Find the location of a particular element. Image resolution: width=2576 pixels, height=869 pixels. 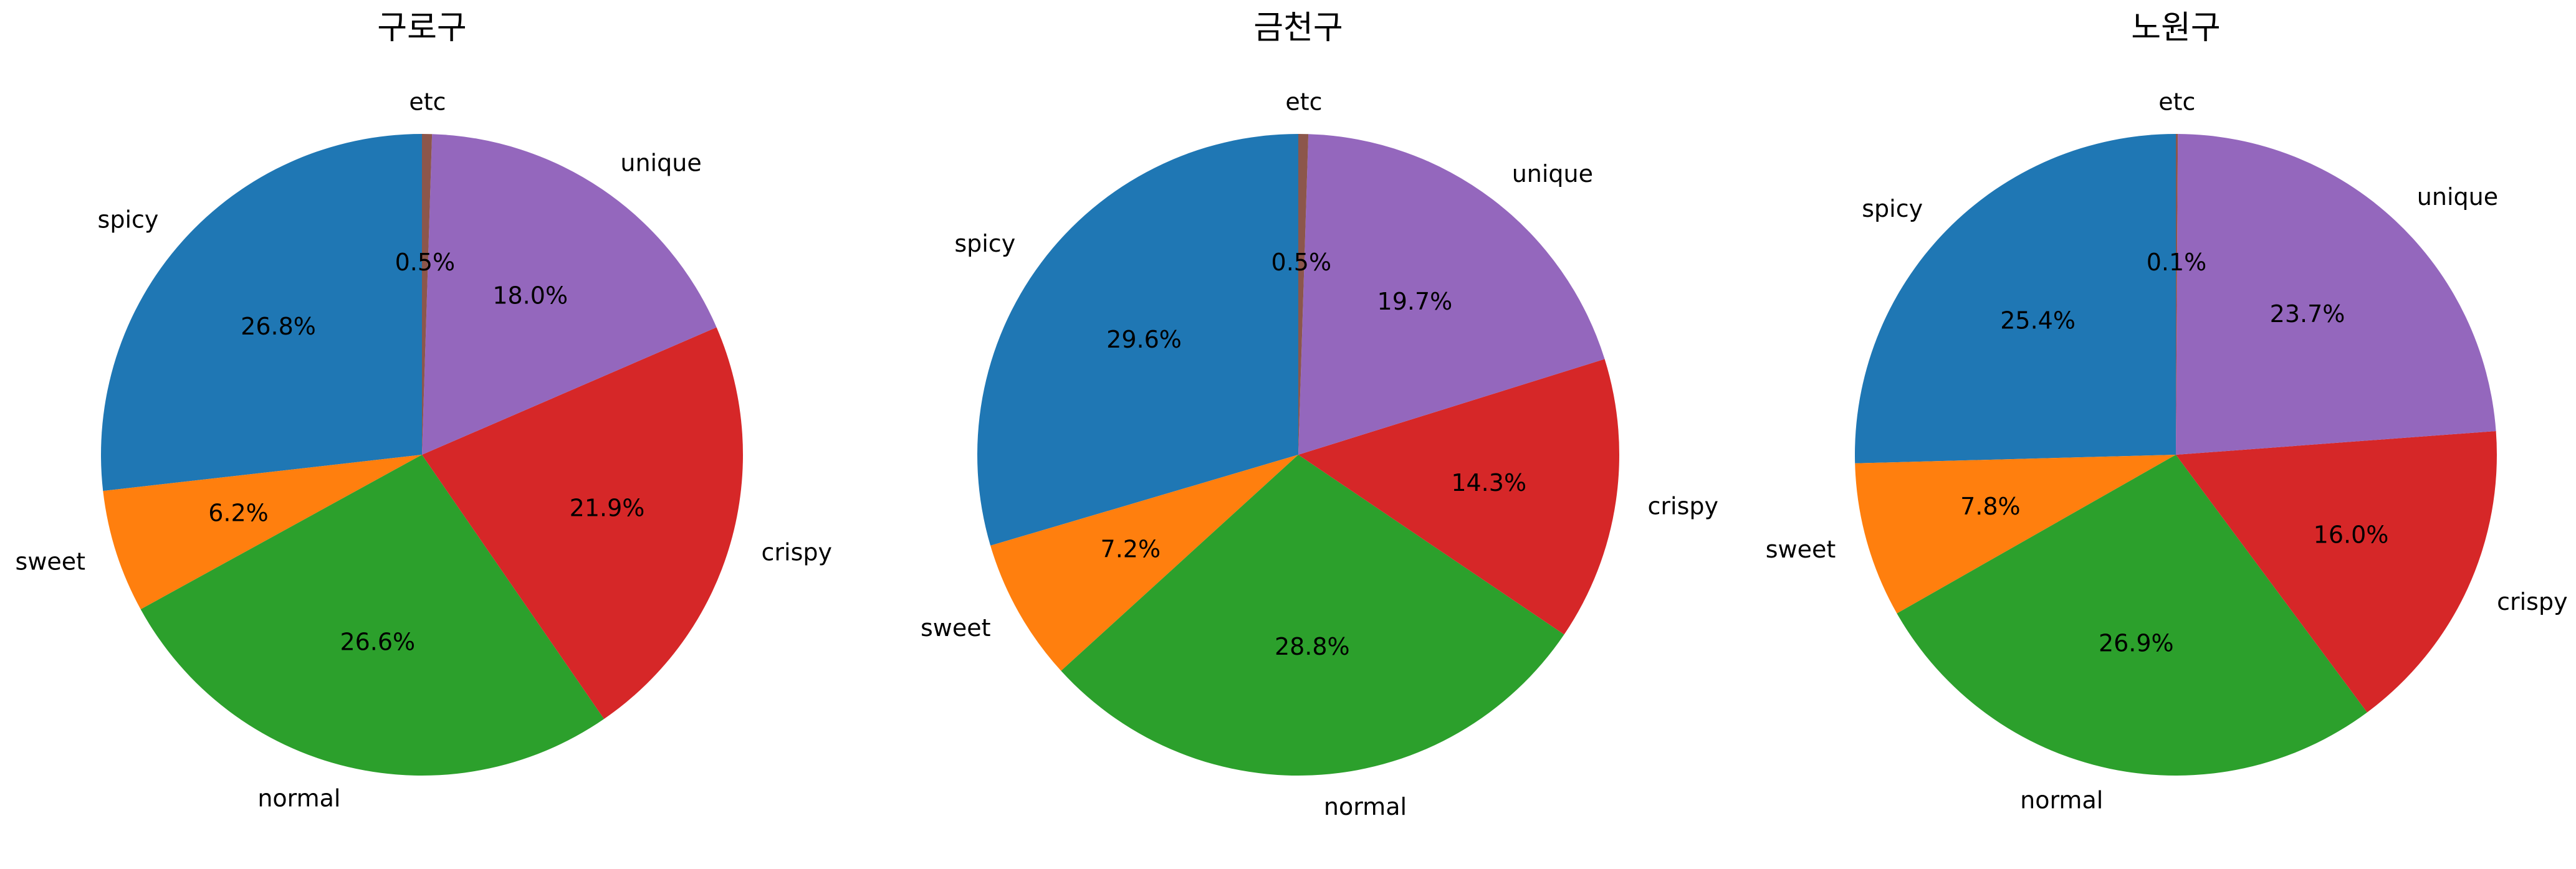

chart-title: 구로구 is located at coordinates (422, 28).